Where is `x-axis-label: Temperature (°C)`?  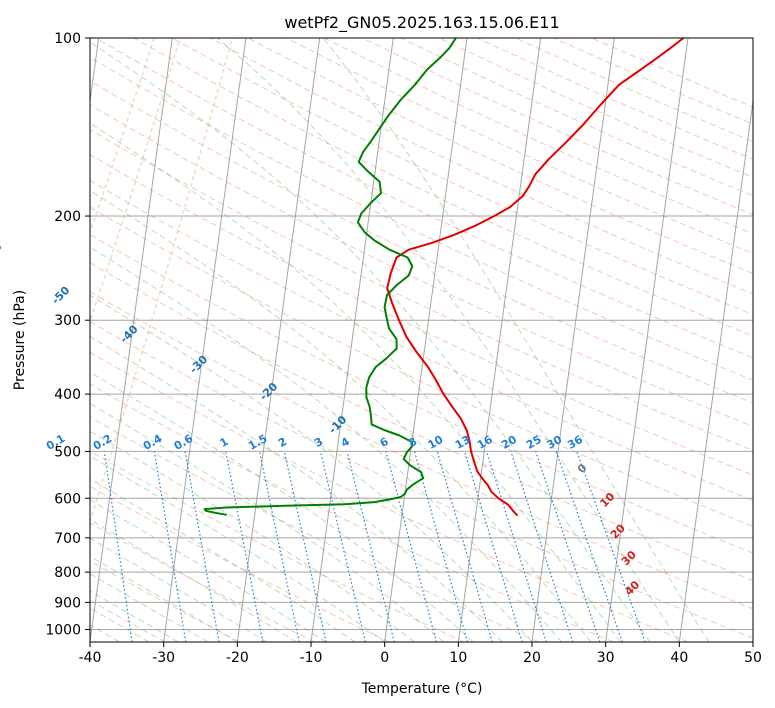
x-axis-label: Temperature (°C) is located at coordinates (422, 689).